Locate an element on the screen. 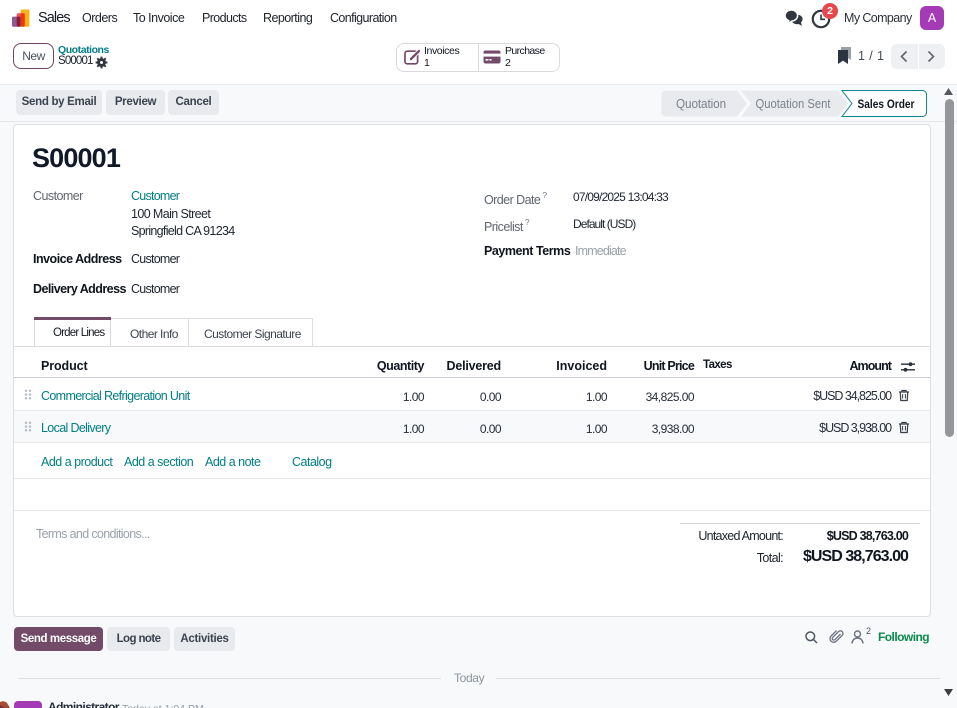 This screenshot has width=957, height=708. svg-text: Quotation is located at coordinates (701, 104).